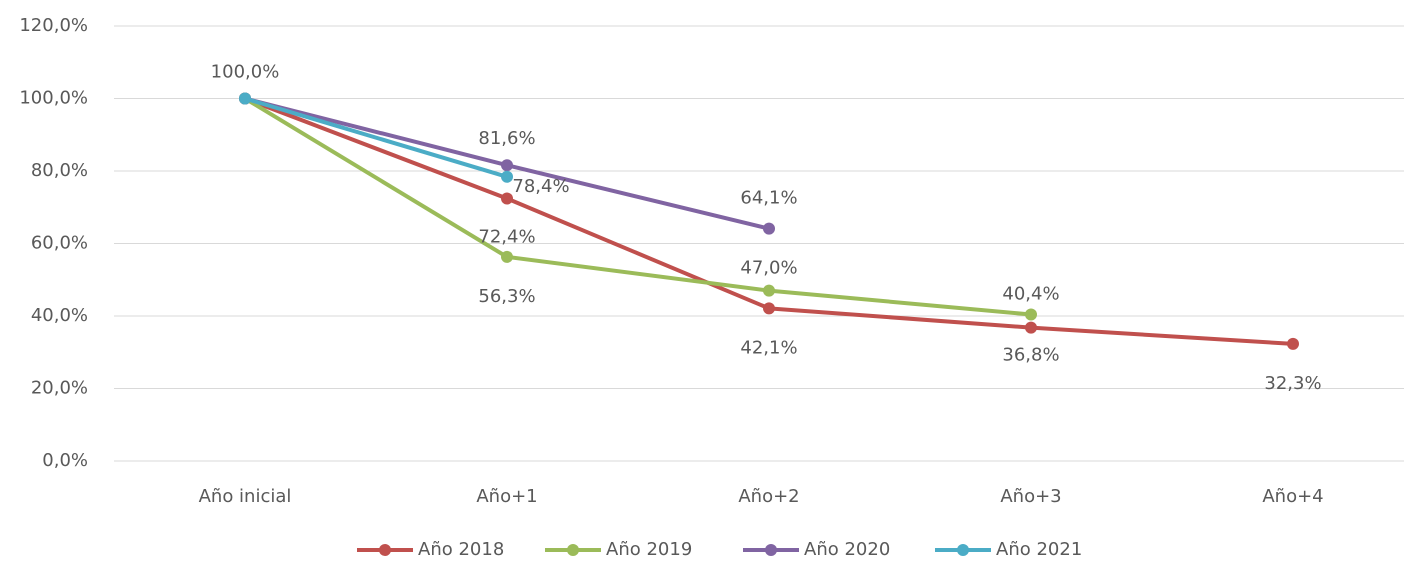 This screenshot has height=564, width=1404. What do you see at coordinates (649, 549) in the screenshot?
I see `legend-label: Año 2019` at bounding box center [649, 549].